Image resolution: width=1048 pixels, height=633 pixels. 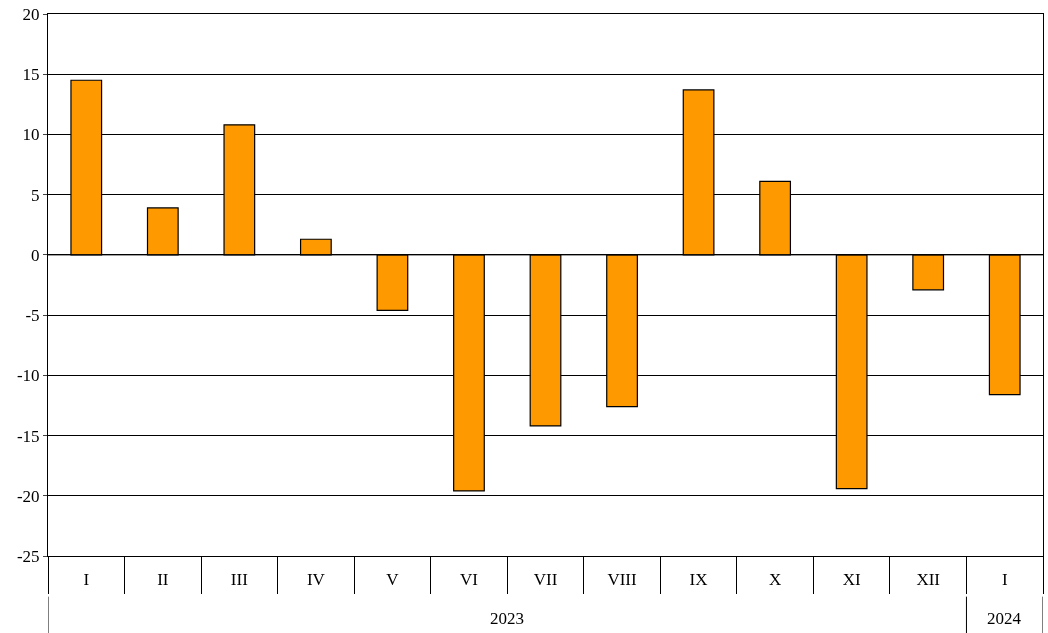 I want to click on x-tick-label: XI, so click(x=851, y=580).